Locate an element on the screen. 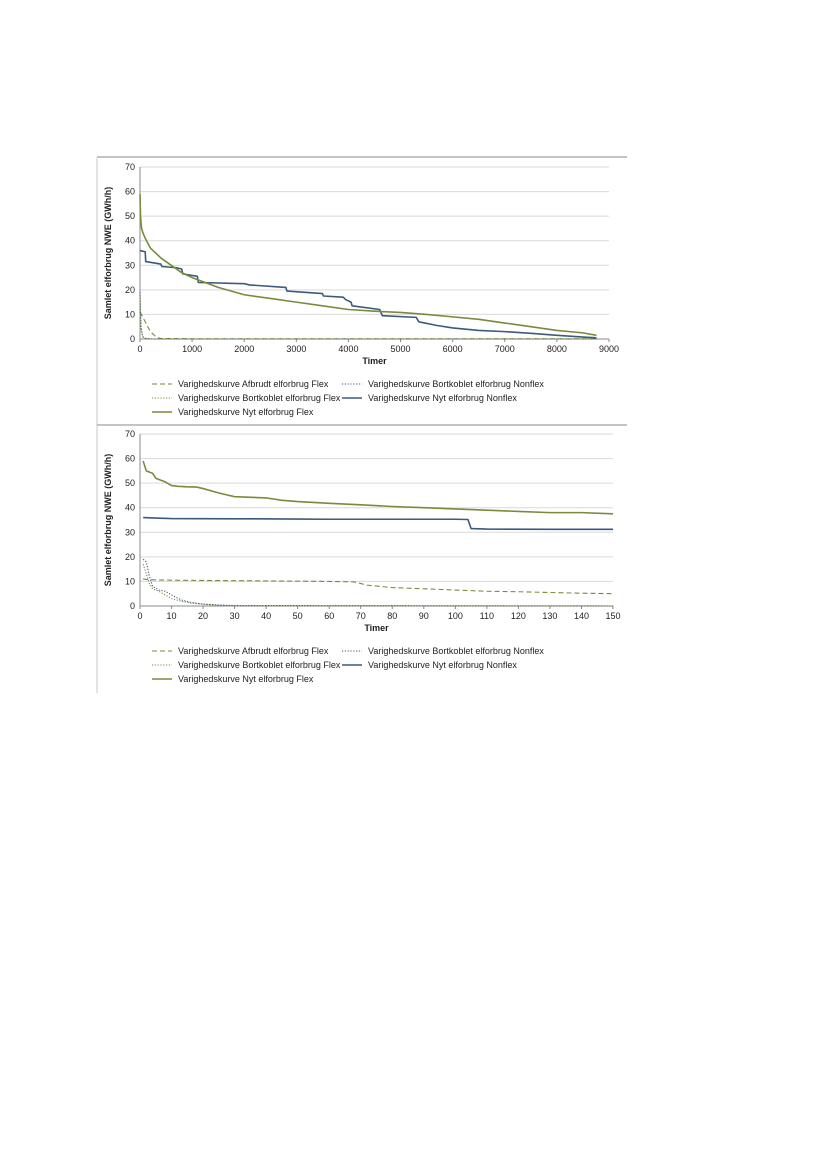 This screenshot has height=1169, width=827. x-tick-label: 4000 is located at coordinates (348, 349).